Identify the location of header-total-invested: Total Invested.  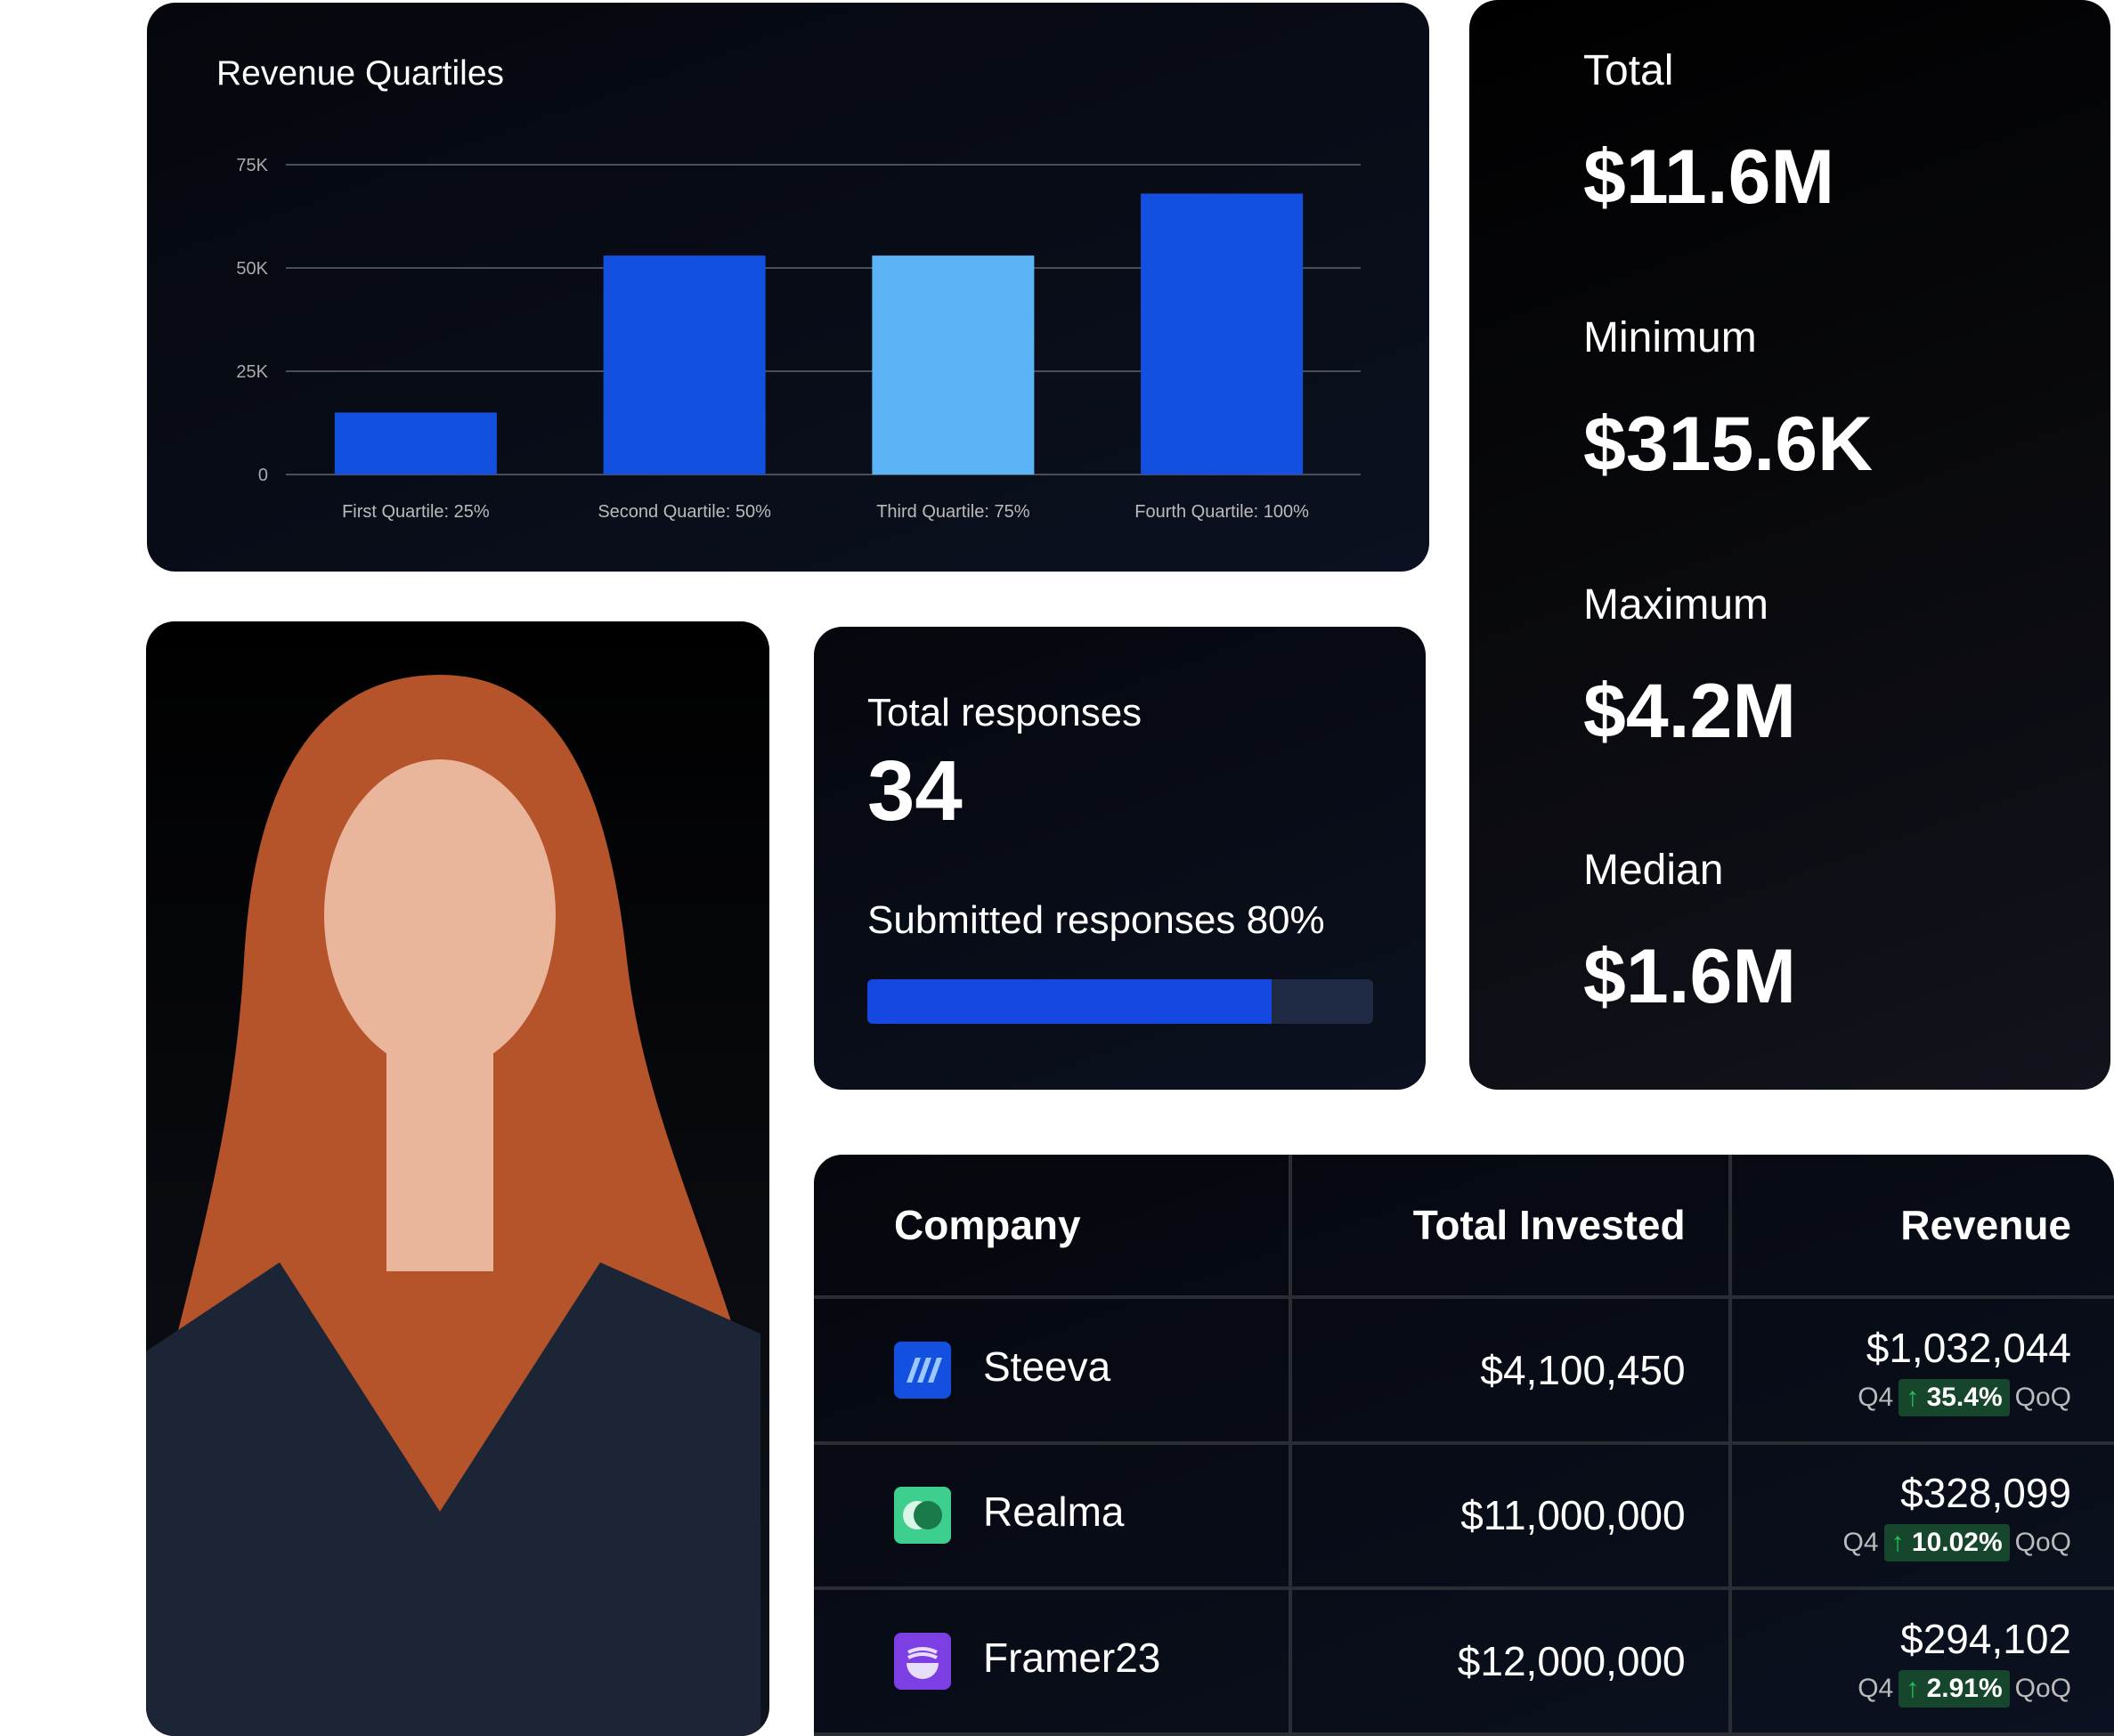
(1510, 1227).